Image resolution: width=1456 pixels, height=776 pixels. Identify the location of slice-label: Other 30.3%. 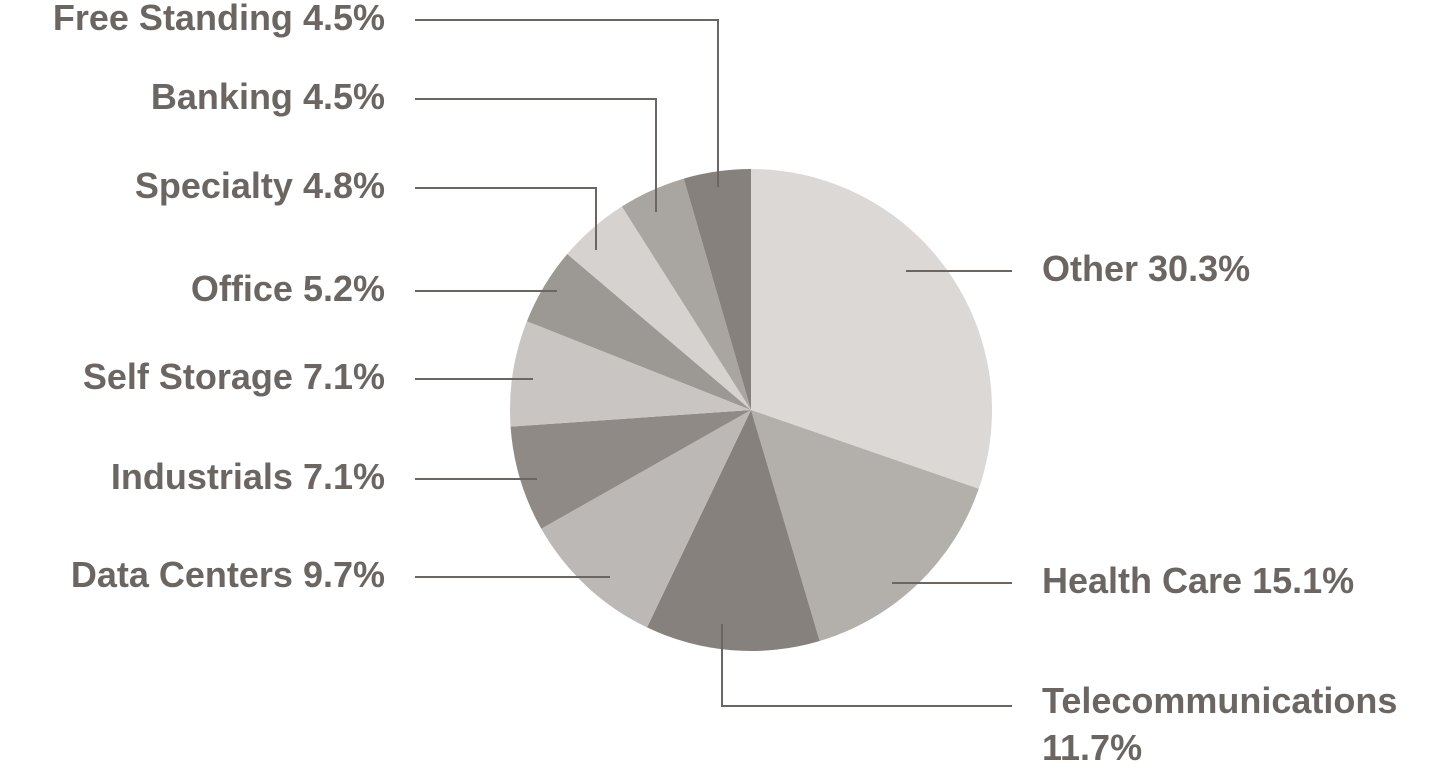
(1146, 268).